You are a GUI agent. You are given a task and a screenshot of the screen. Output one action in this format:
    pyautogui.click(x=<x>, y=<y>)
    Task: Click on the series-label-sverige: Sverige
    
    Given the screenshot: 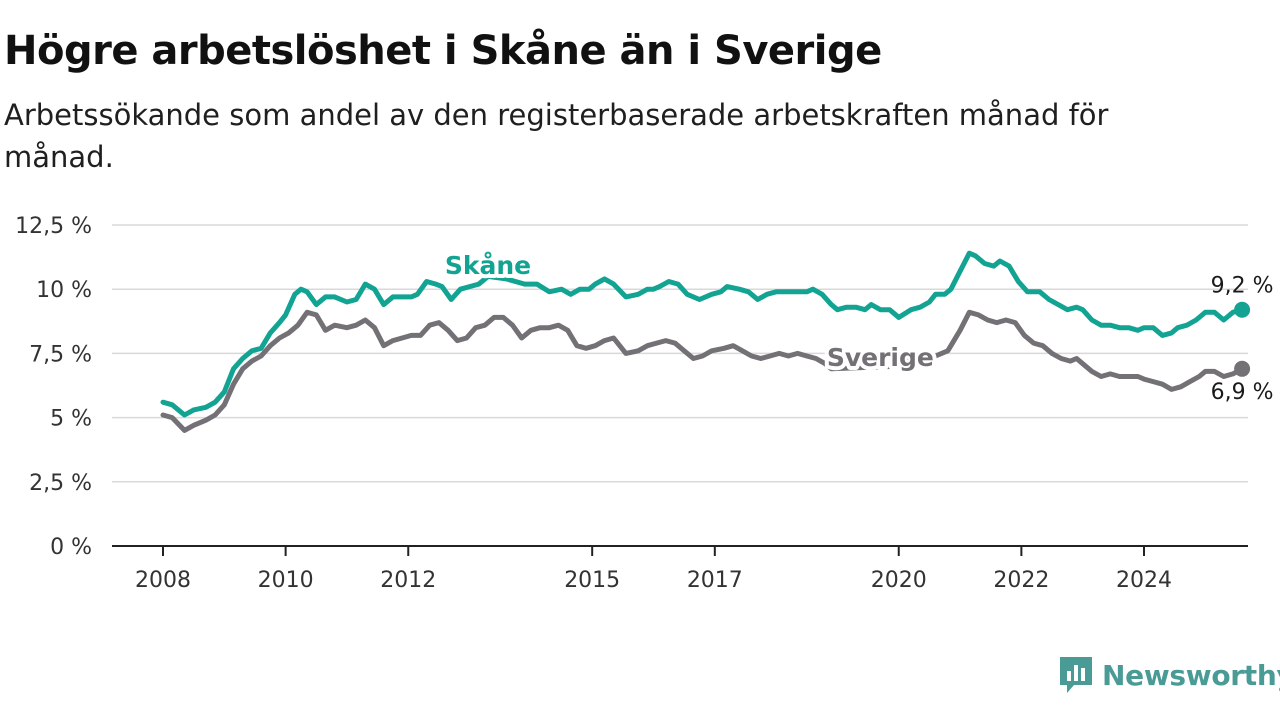 What is the action you would take?
    pyautogui.click(x=880, y=357)
    